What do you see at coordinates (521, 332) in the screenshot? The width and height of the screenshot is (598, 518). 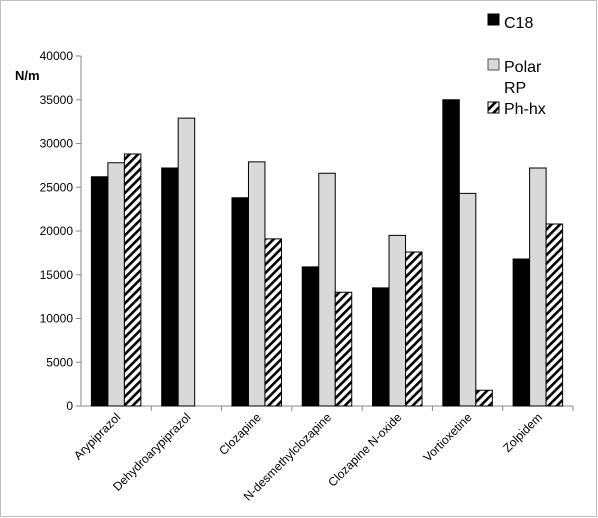 I see `bar-c18-zolpidem` at bounding box center [521, 332].